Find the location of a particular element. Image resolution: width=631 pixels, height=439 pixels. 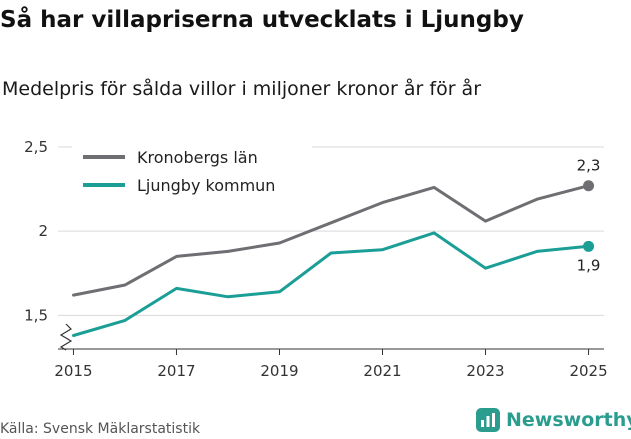

y-tick-label: 1,5 is located at coordinates (36, 315).